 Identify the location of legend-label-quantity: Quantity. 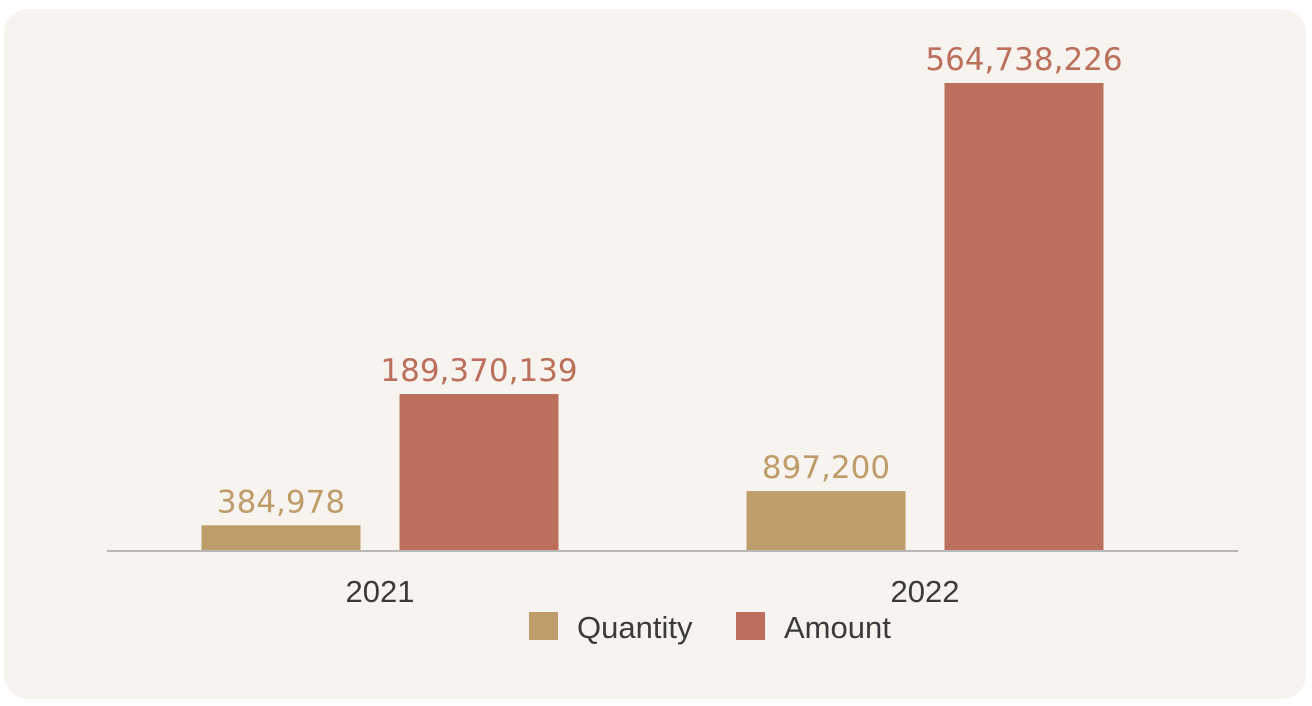
(635, 627).